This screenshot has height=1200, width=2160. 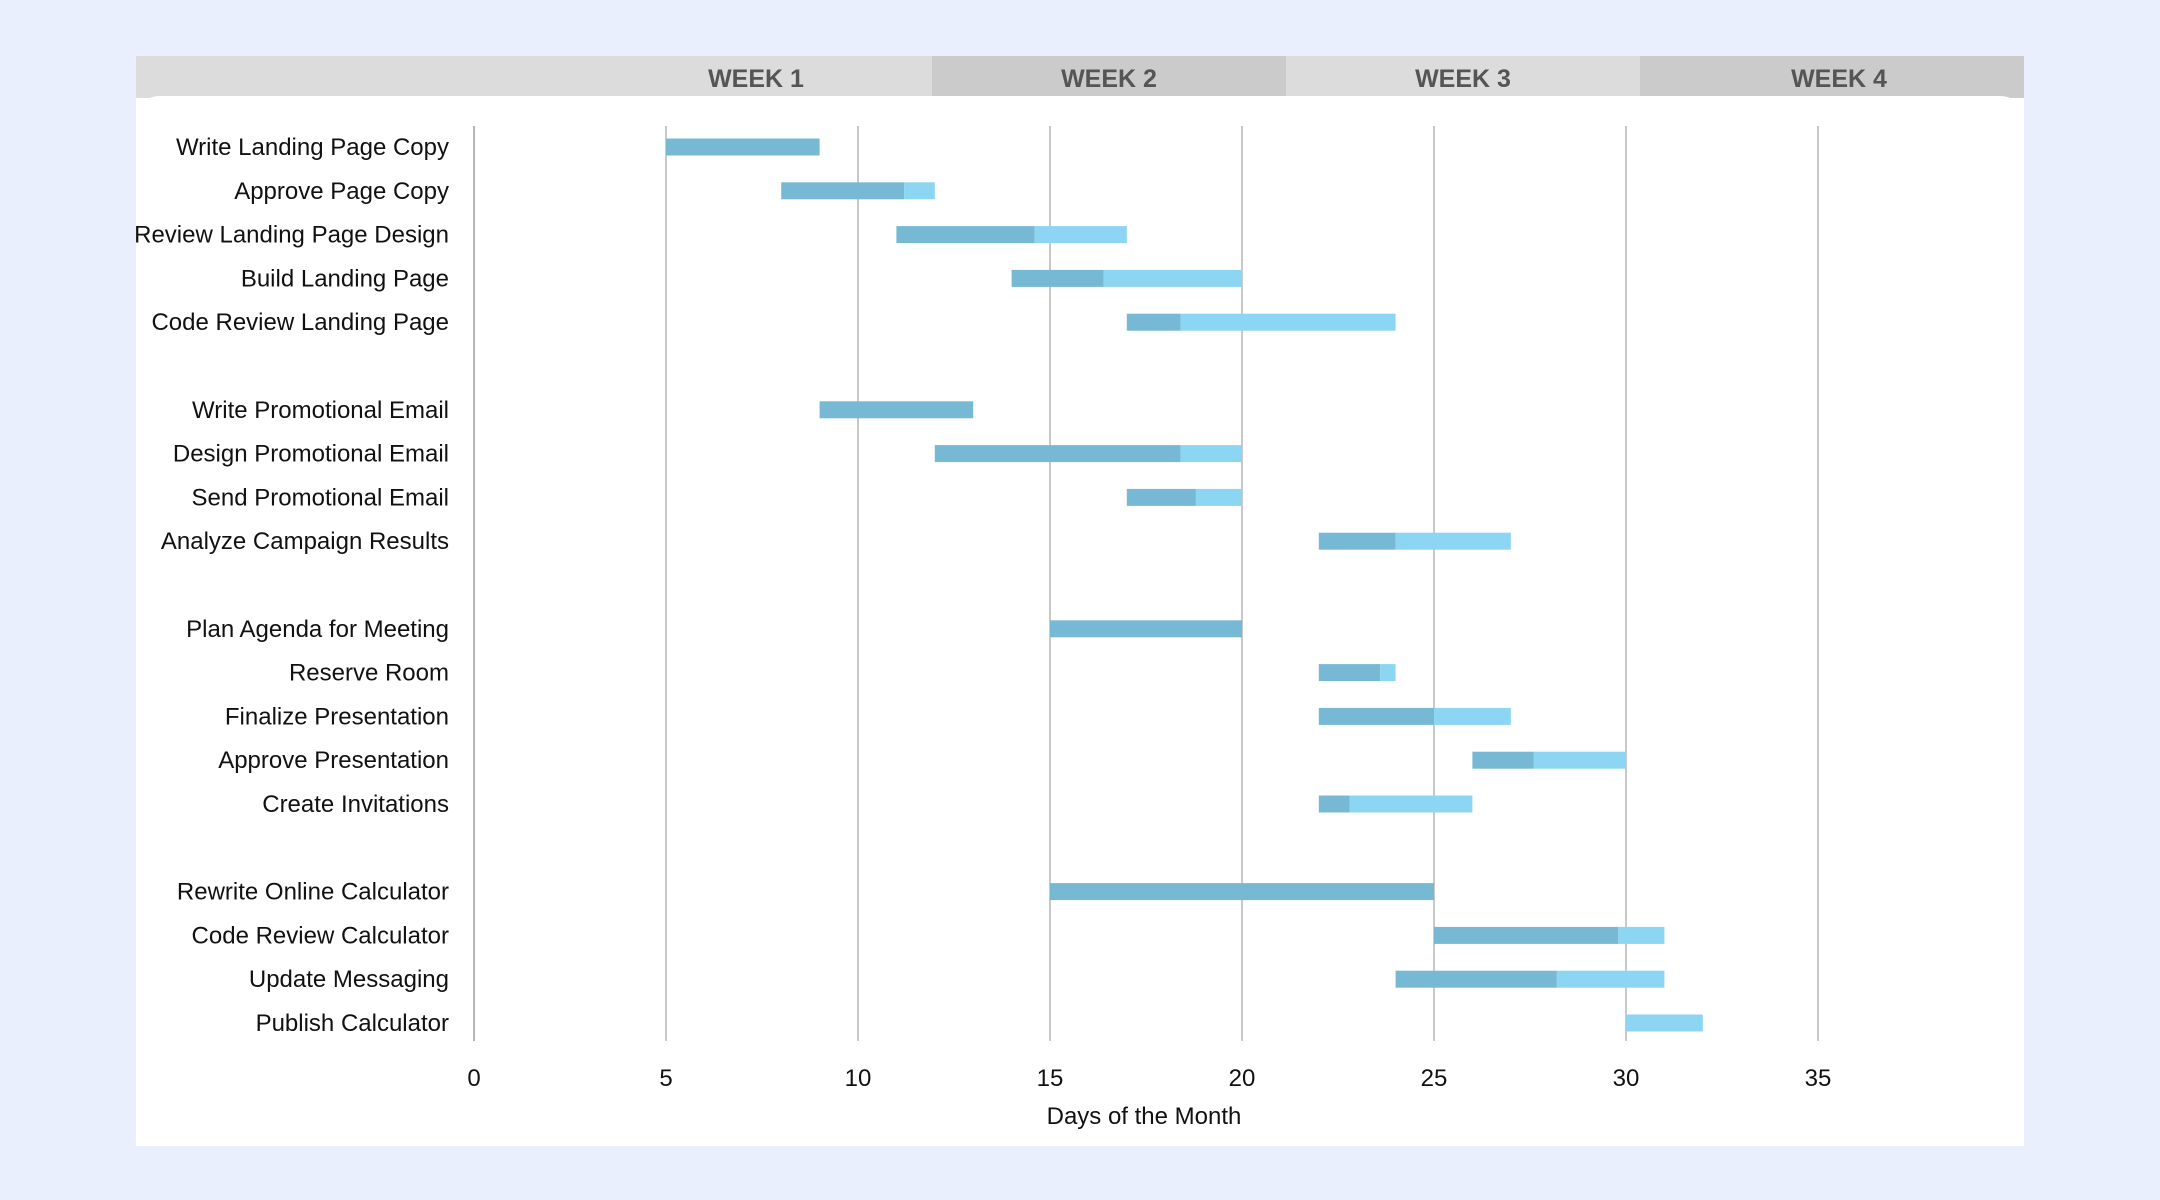 I want to click on task-label: Write Landing Page Copy, so click(x=312, y=147).